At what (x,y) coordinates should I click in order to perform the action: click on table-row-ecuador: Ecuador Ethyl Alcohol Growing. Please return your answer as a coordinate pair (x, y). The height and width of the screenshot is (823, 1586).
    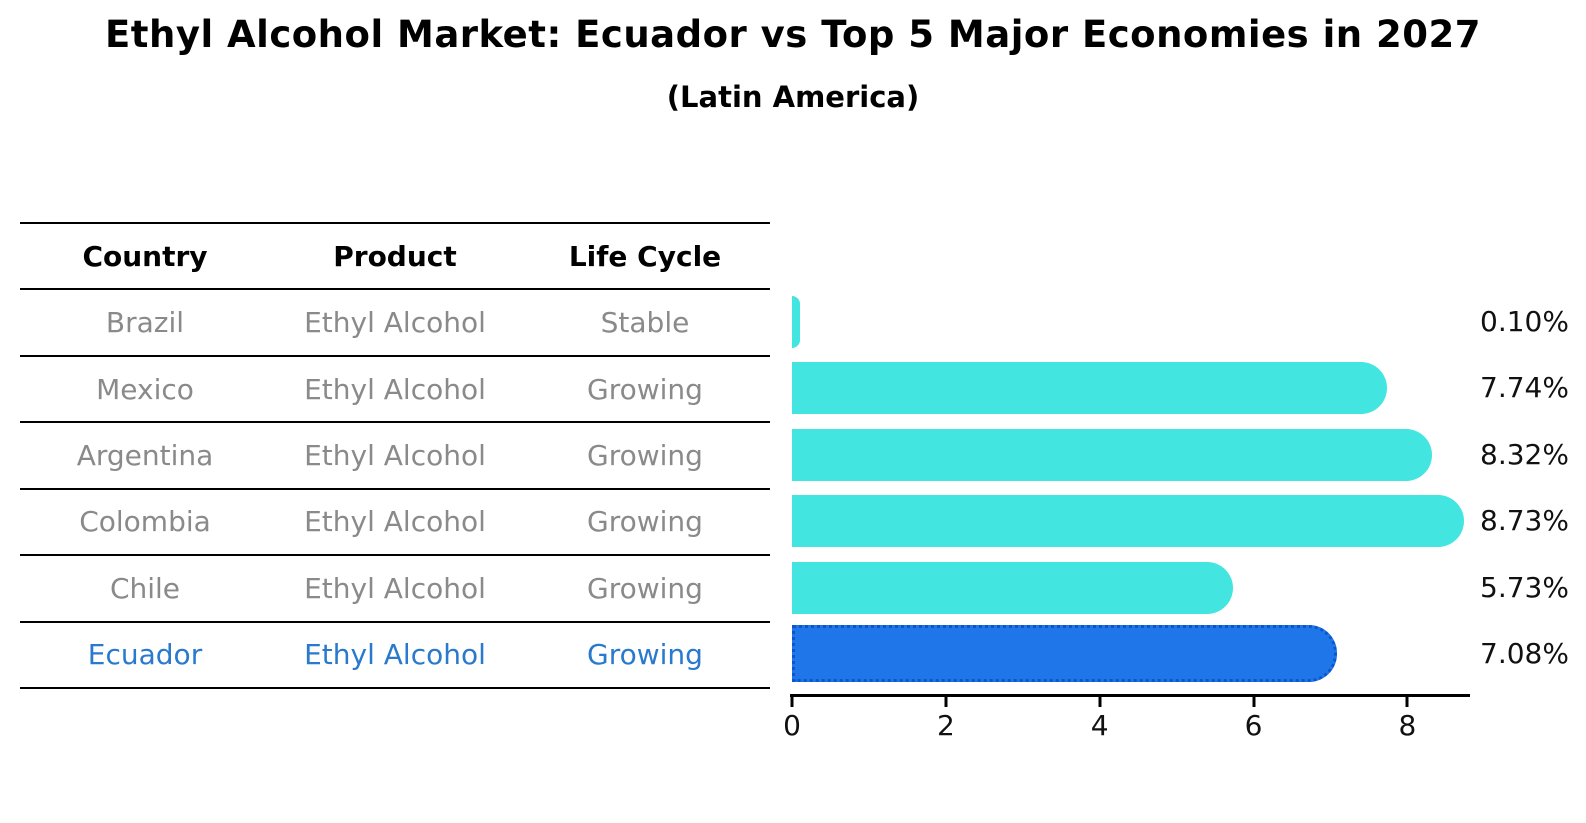
    Looking at the image, I should click on (395, 656).